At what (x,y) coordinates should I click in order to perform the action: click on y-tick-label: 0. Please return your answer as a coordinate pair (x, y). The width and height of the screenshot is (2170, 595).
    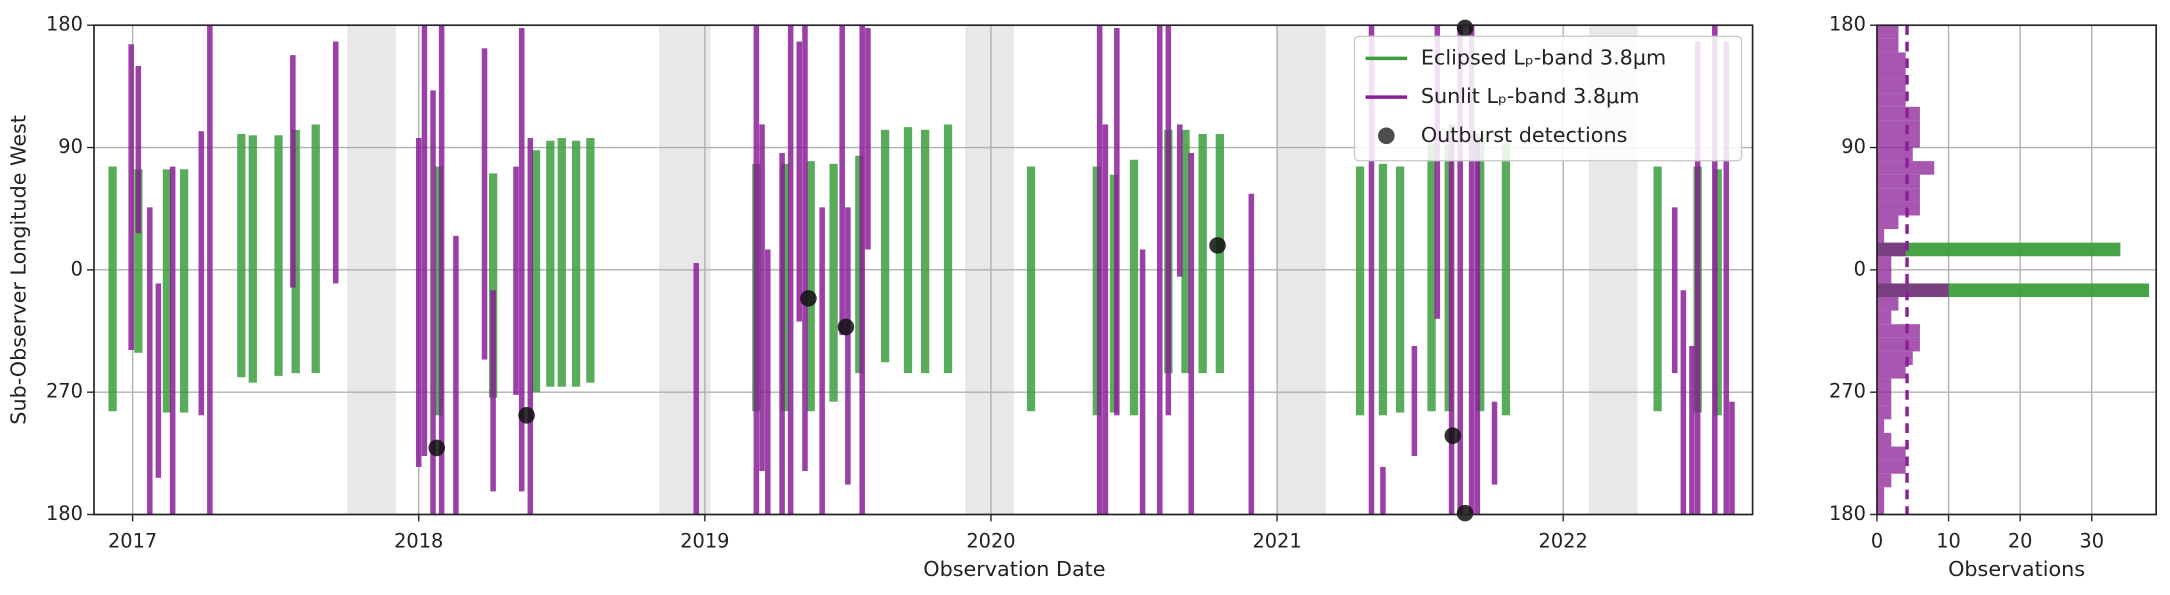
    Looking at the image, I should click on (1860, 268).